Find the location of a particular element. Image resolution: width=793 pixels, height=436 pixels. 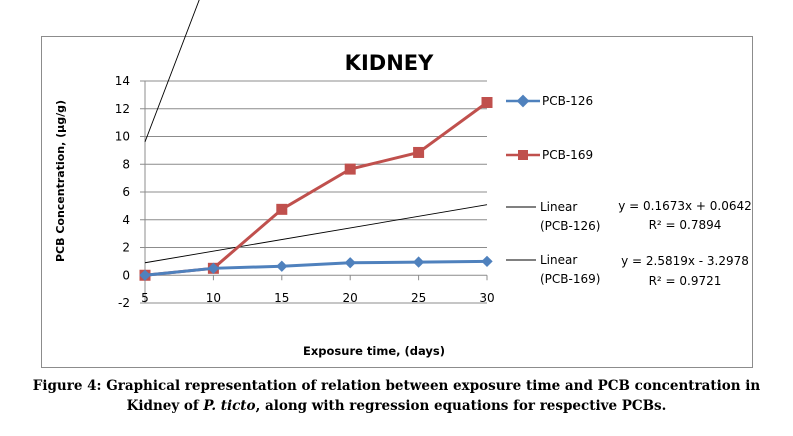

x-tick-label: 20 is located at coordinates (350, 298).